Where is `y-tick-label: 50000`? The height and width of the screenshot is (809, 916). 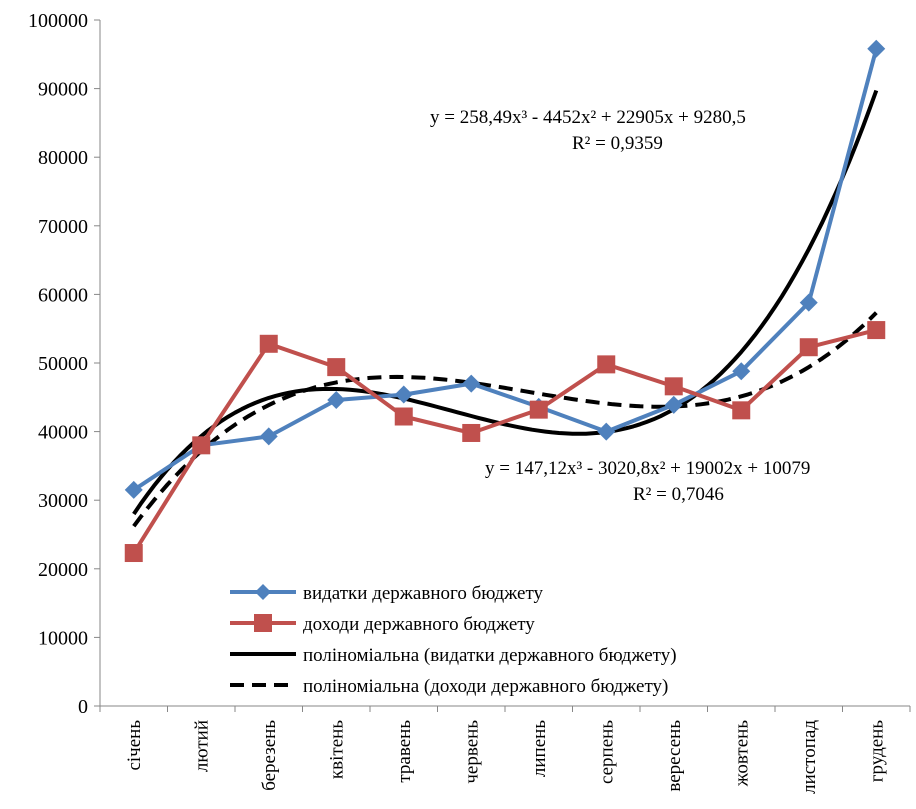 y-tick-label: 50000 is located at coordinates (63, 364).